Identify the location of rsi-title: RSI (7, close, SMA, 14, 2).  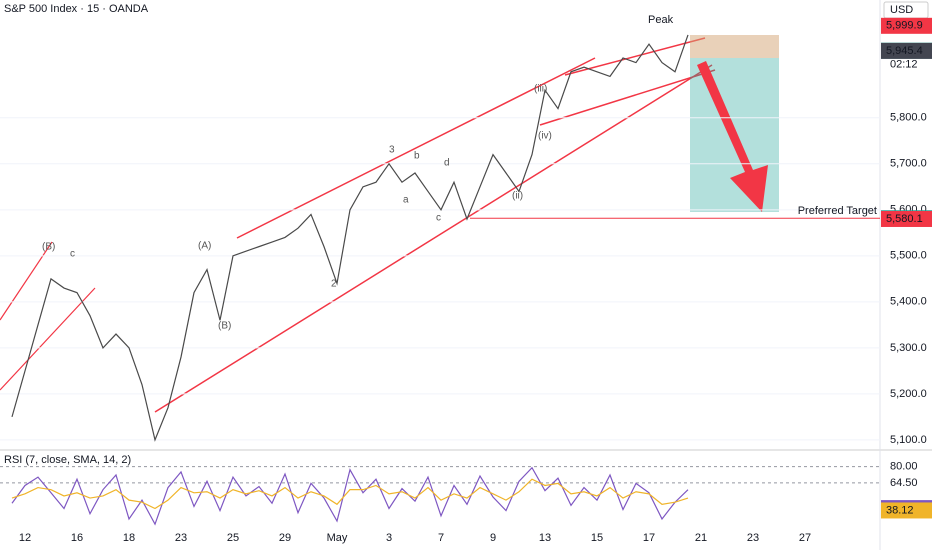
(67, 460).